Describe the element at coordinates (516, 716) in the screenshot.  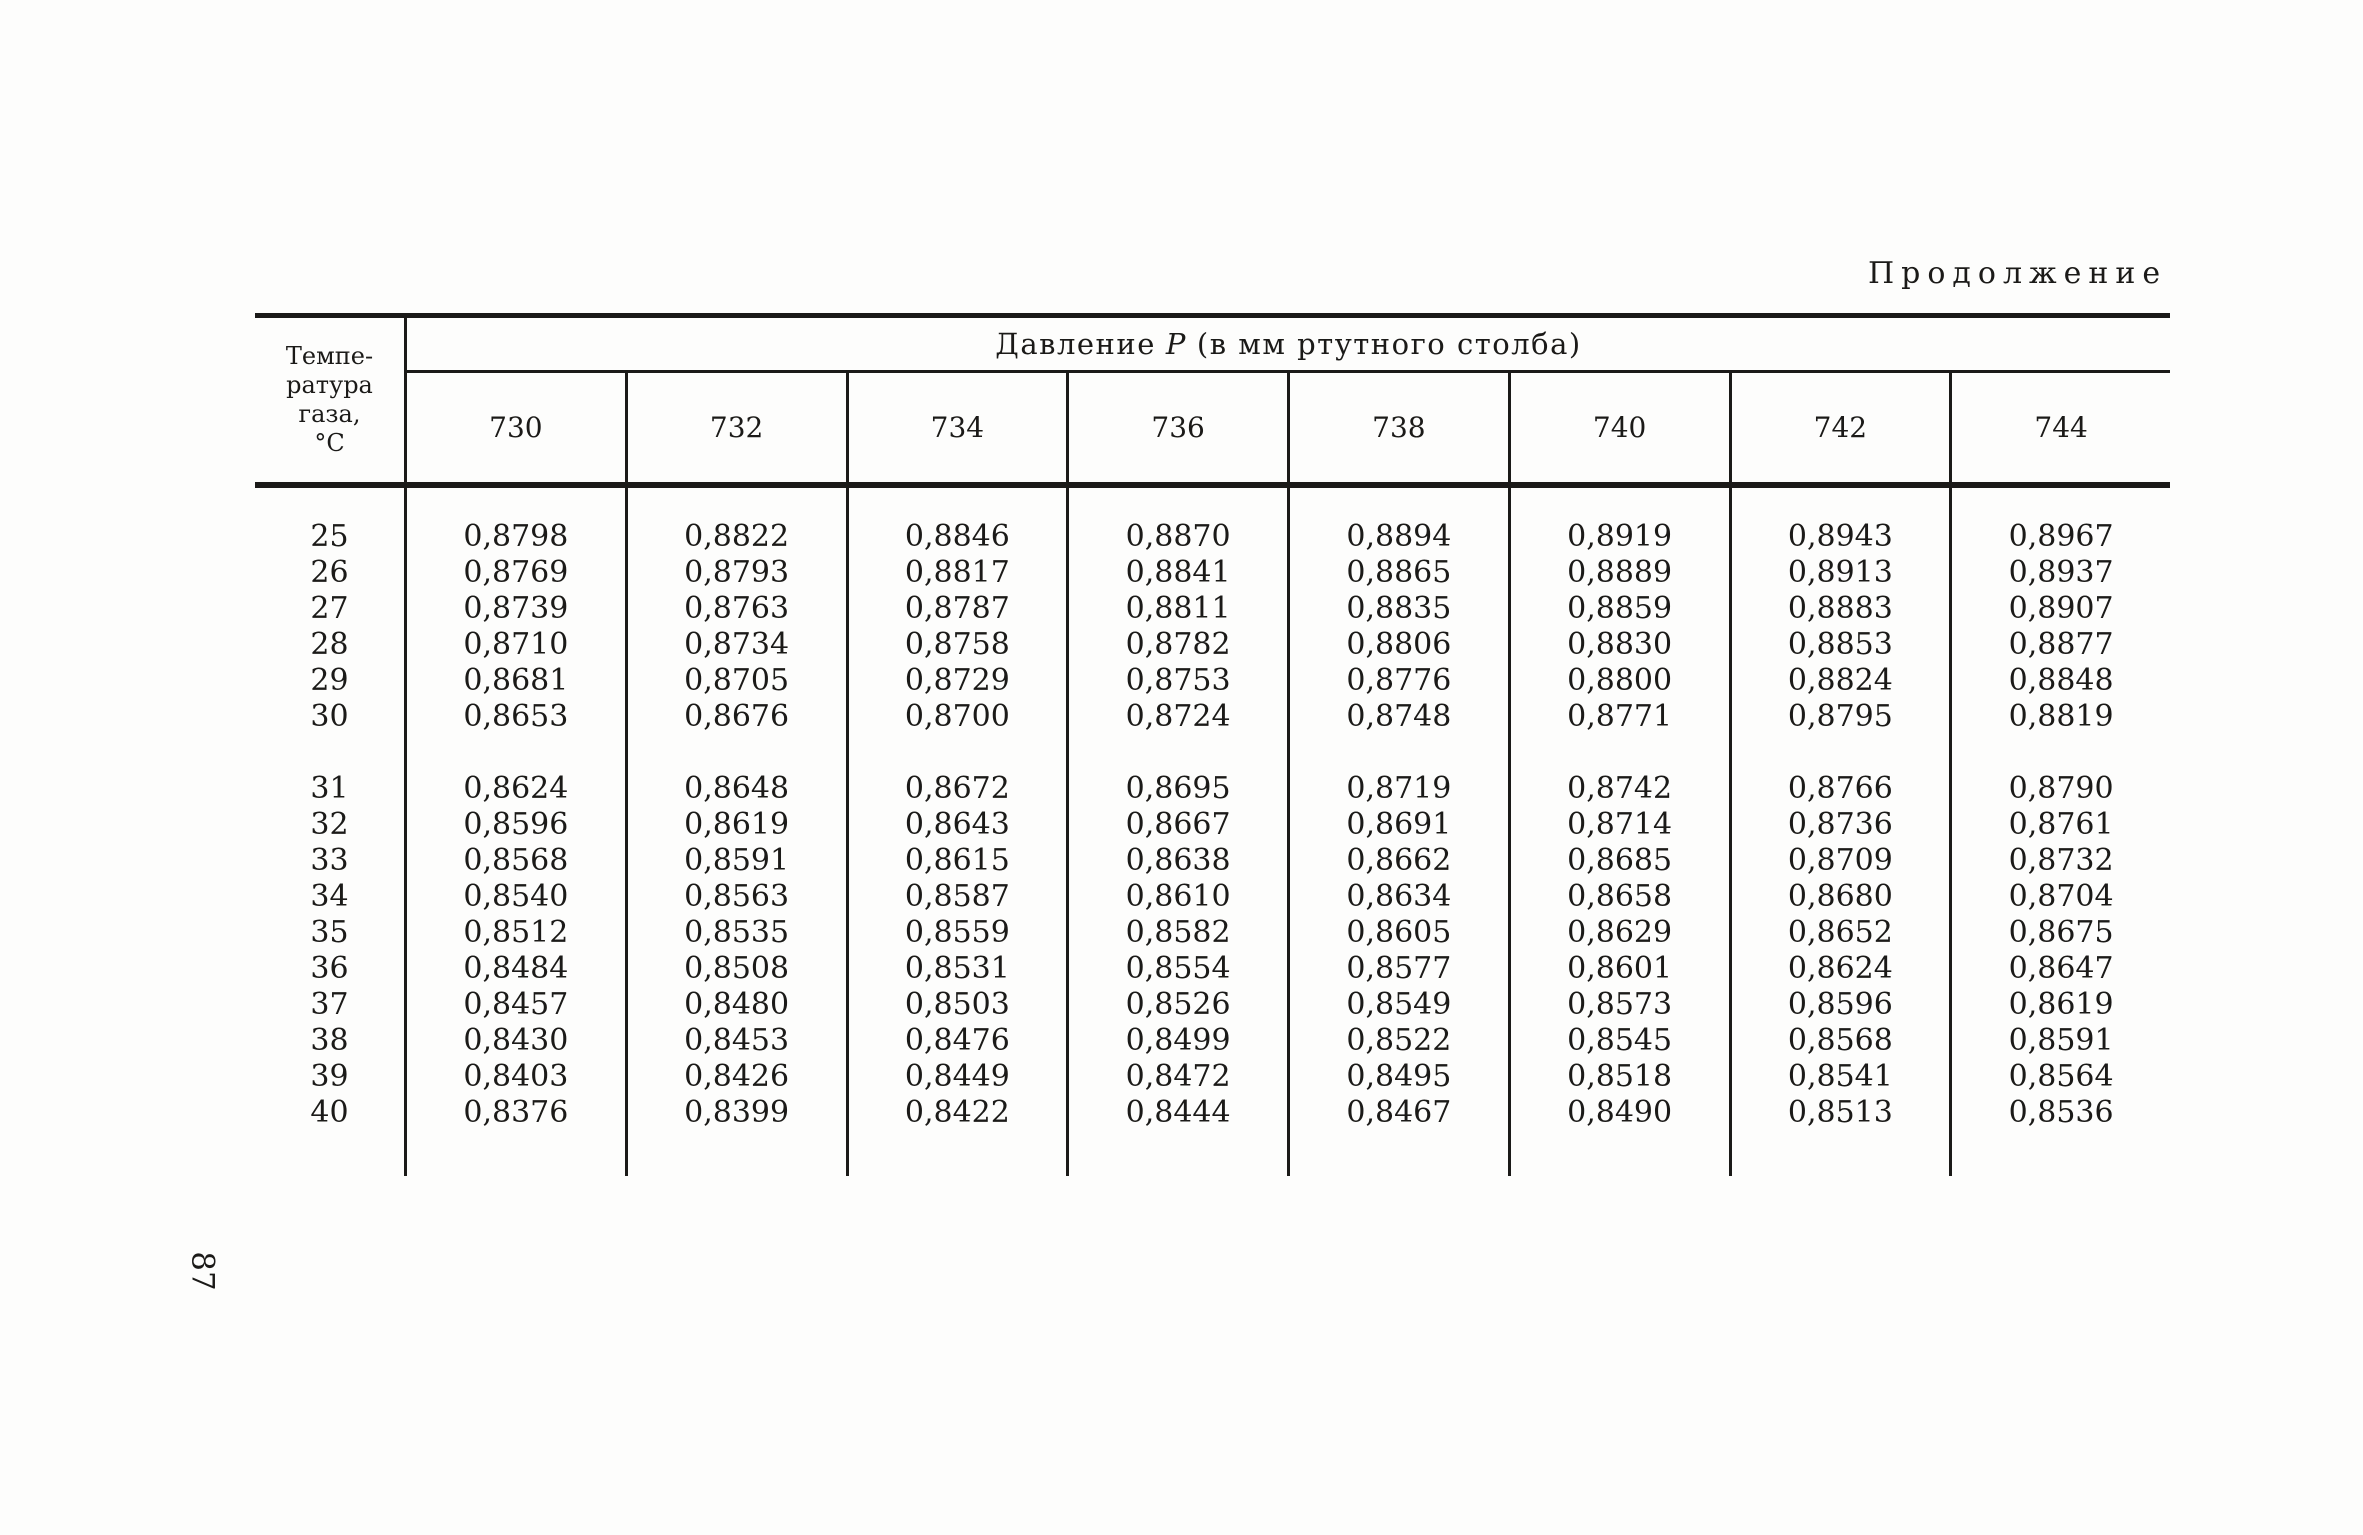
I see `value-cell: 0,8653` at that location.